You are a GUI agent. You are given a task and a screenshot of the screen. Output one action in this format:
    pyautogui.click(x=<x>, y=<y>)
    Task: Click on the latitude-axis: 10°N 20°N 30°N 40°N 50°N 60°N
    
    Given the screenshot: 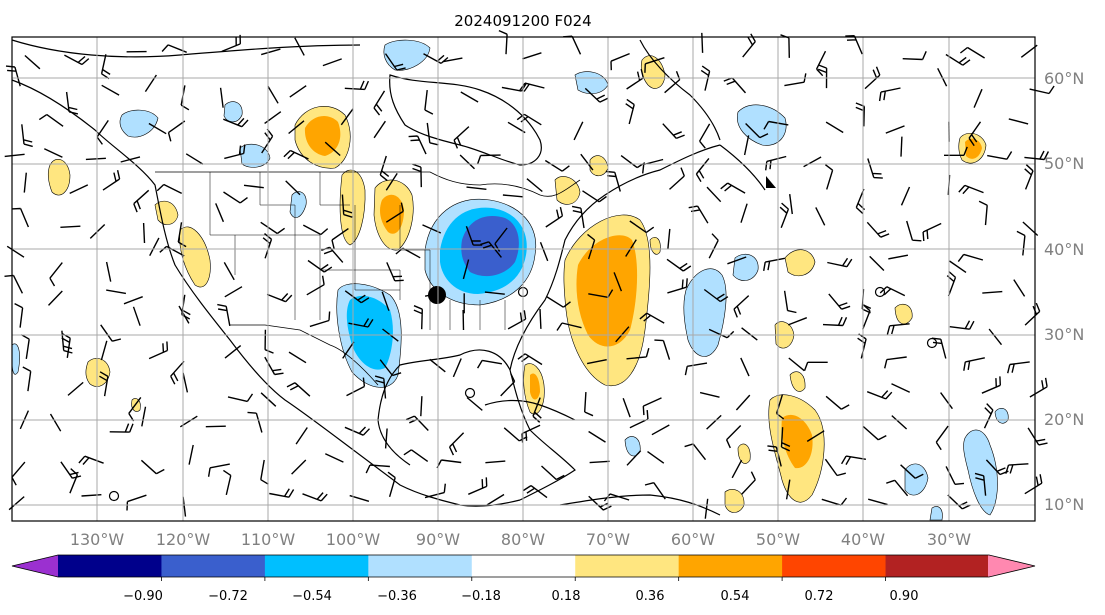 What is the action you would take?
    pyautogui.click(x=1064, y=291)
    